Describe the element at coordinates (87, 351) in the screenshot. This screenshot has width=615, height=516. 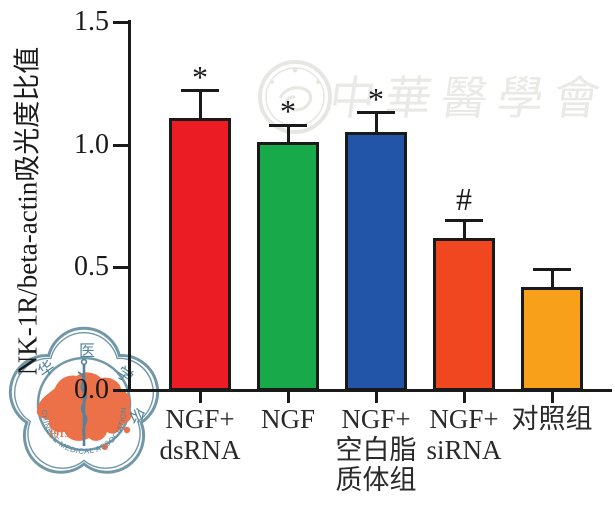
I see `svg-text: 医` at that location.